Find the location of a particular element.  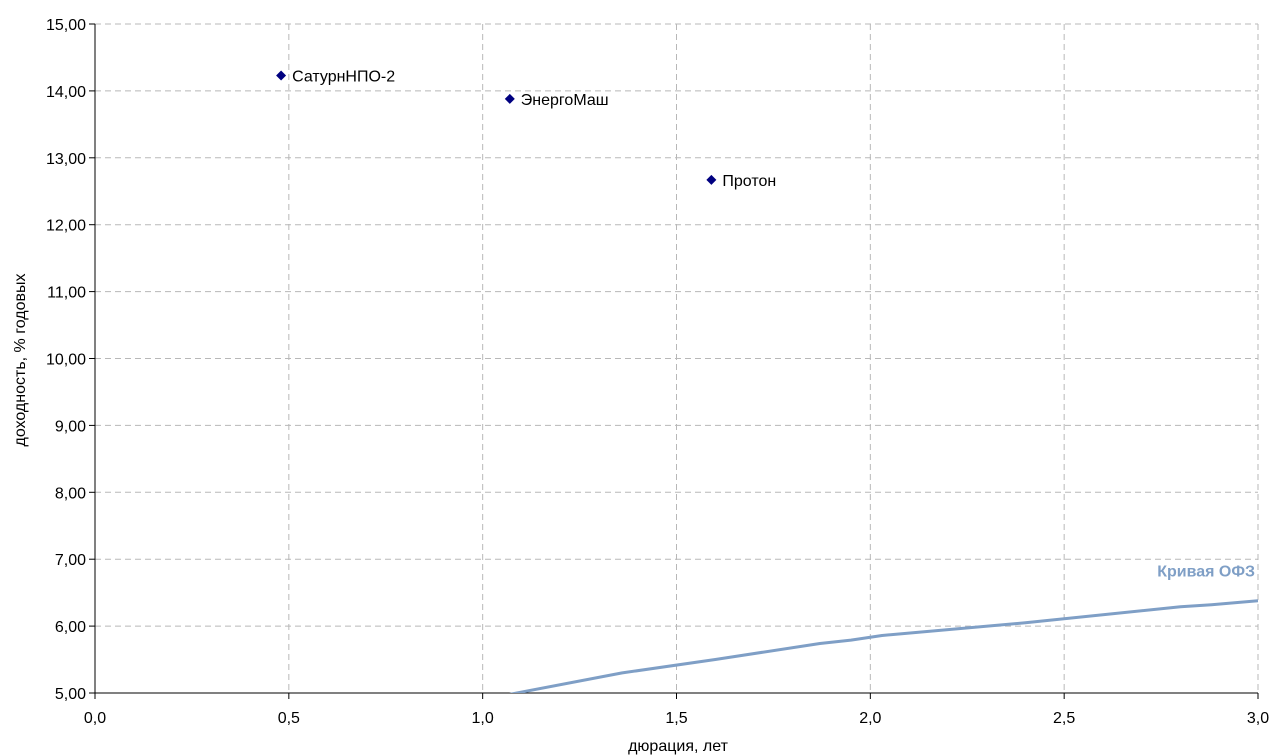

y-tick-label: 10,00 is located at coordinates (66, 360).